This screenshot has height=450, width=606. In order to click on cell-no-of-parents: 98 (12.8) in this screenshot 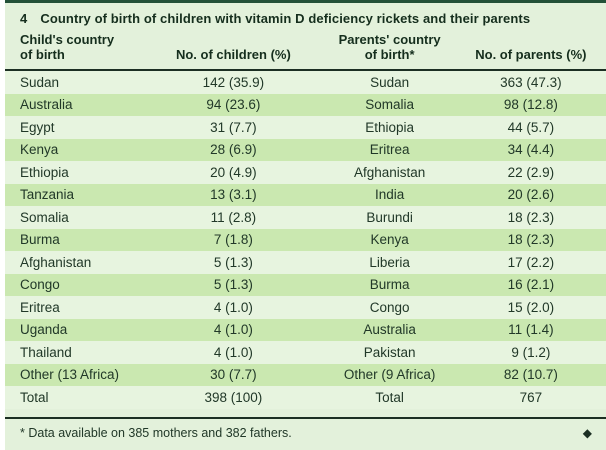, I will do `click(530, 105)`.